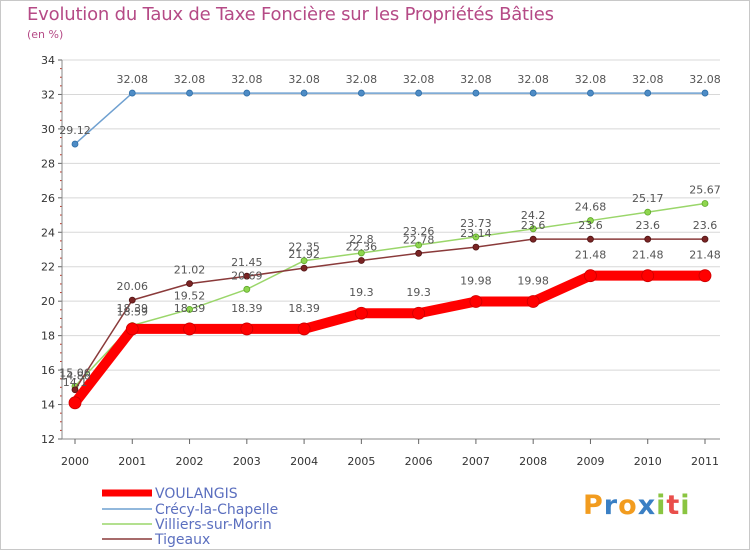 The width and height of the screenshot is (750, 550). Describe the element at coordinates (48, 370) in the screenshot. I see `y-tick-label: 16` at that location.